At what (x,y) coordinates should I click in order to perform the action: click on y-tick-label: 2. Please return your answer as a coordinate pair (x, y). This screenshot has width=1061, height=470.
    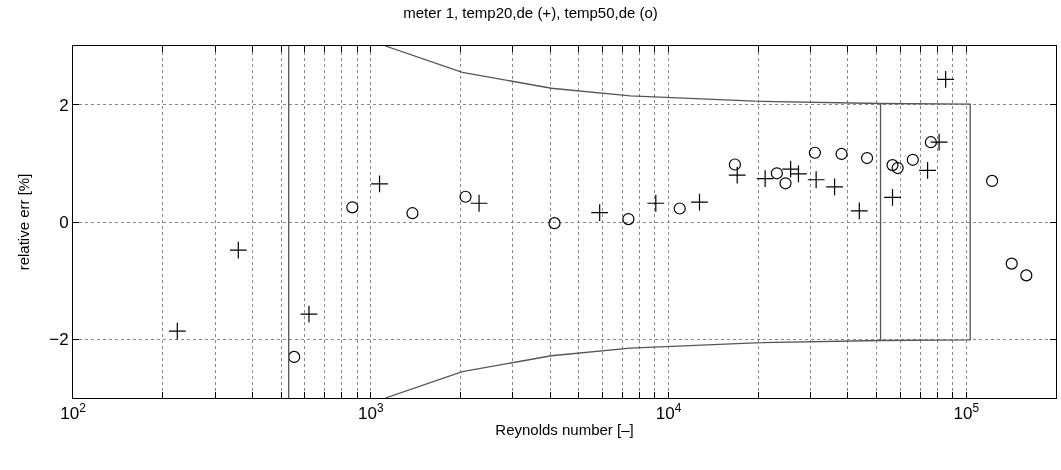
    Looking at the image, I should click on (64, 105).